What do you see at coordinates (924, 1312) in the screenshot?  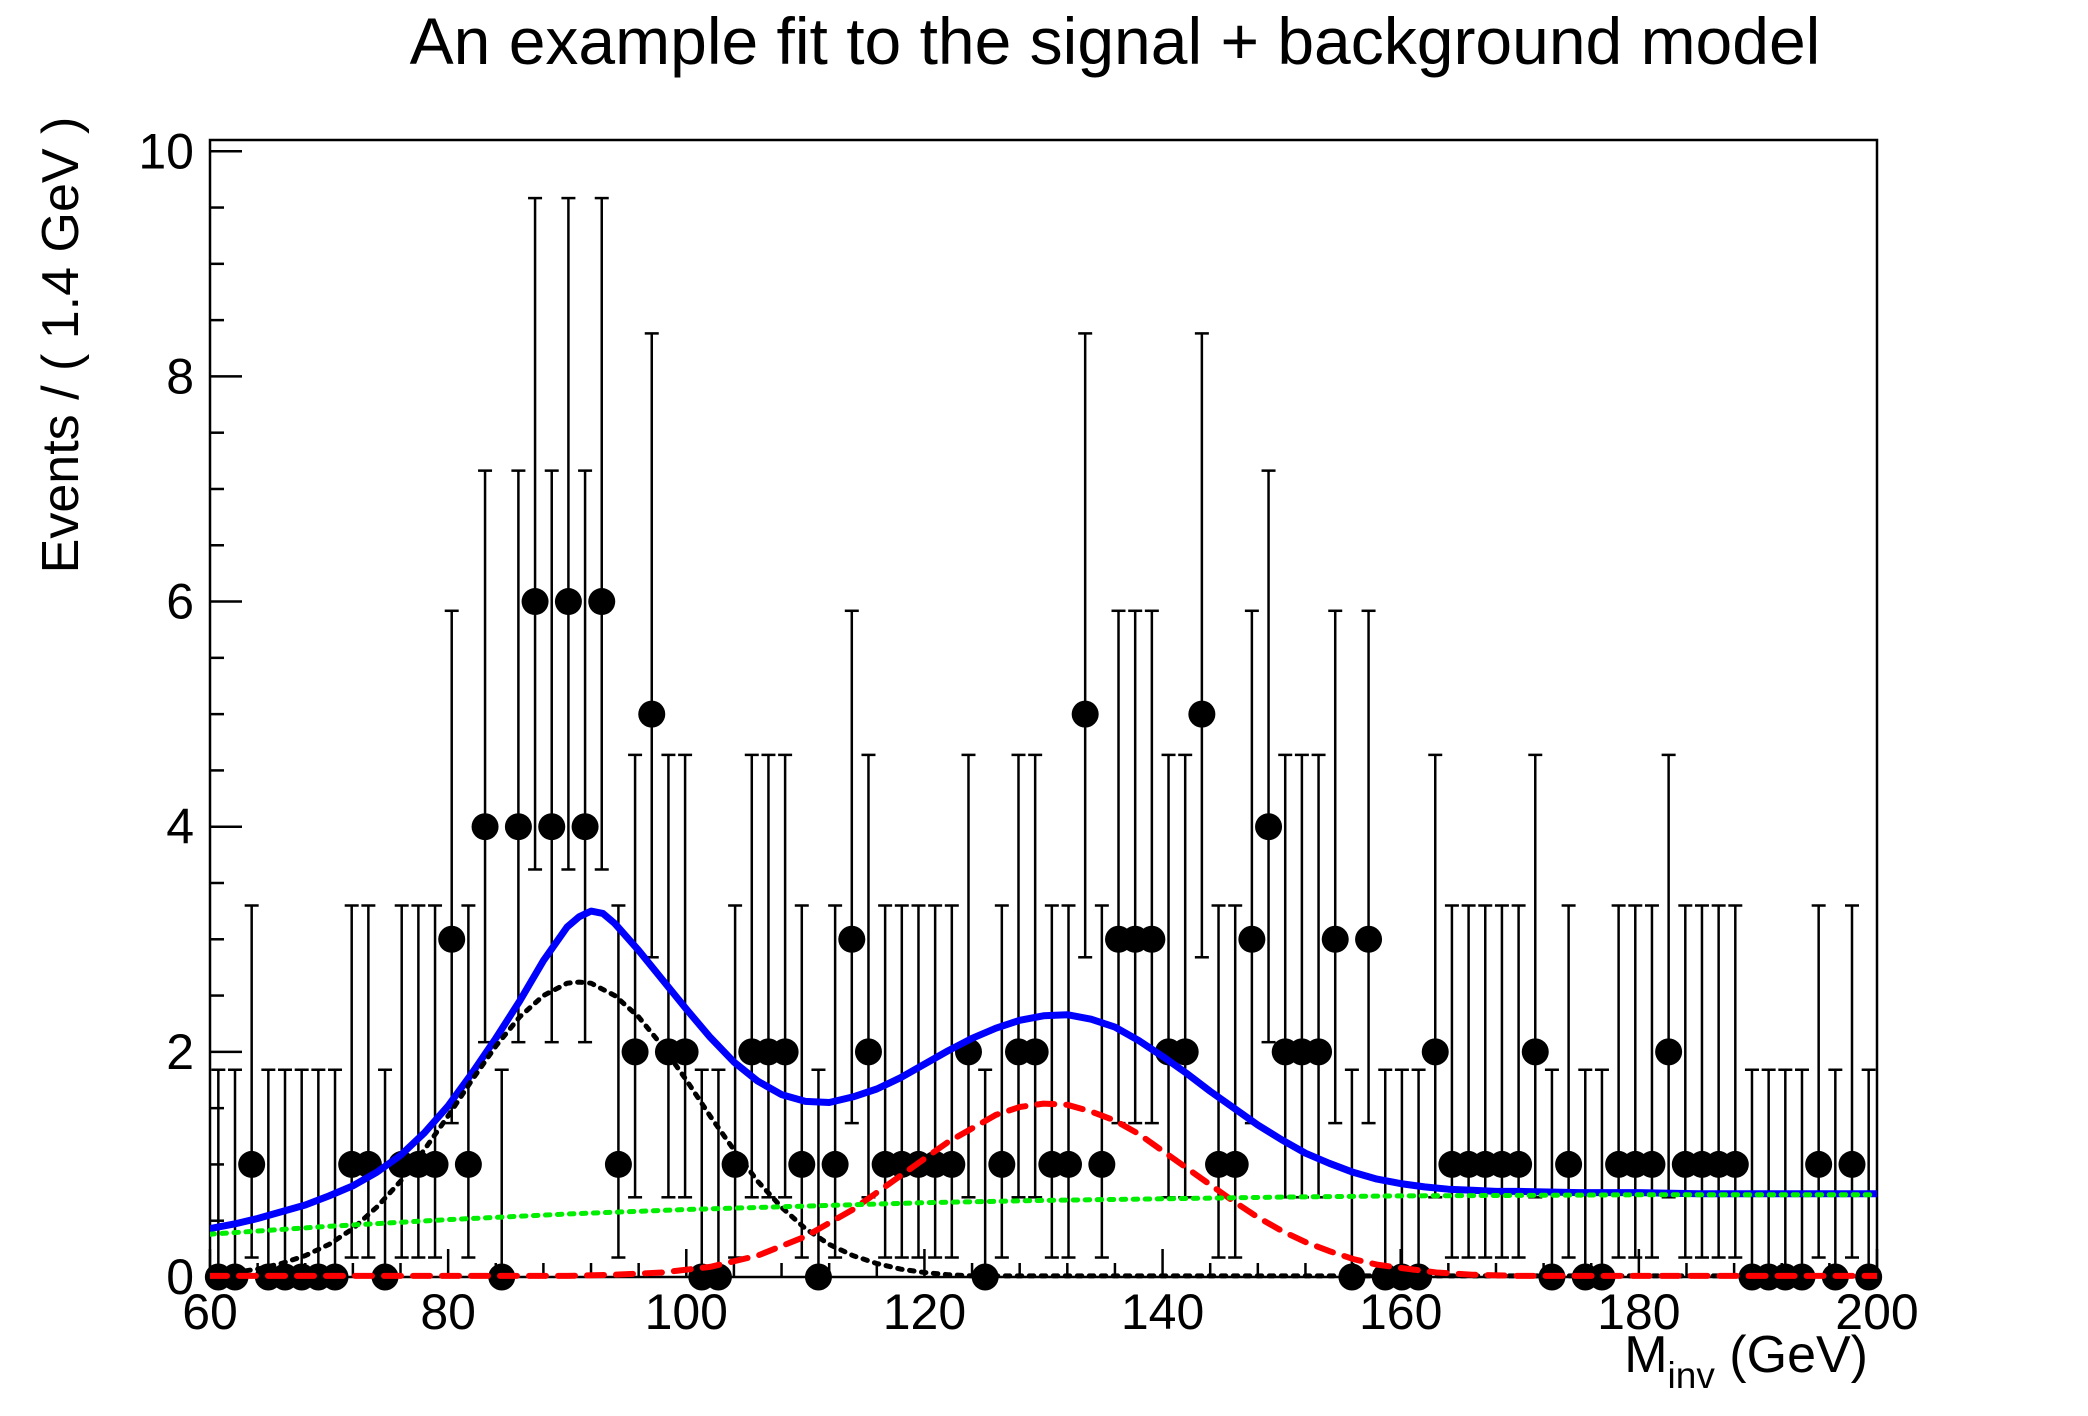 I see `x-tick-label: 120` at bounding box center [924, 1312].